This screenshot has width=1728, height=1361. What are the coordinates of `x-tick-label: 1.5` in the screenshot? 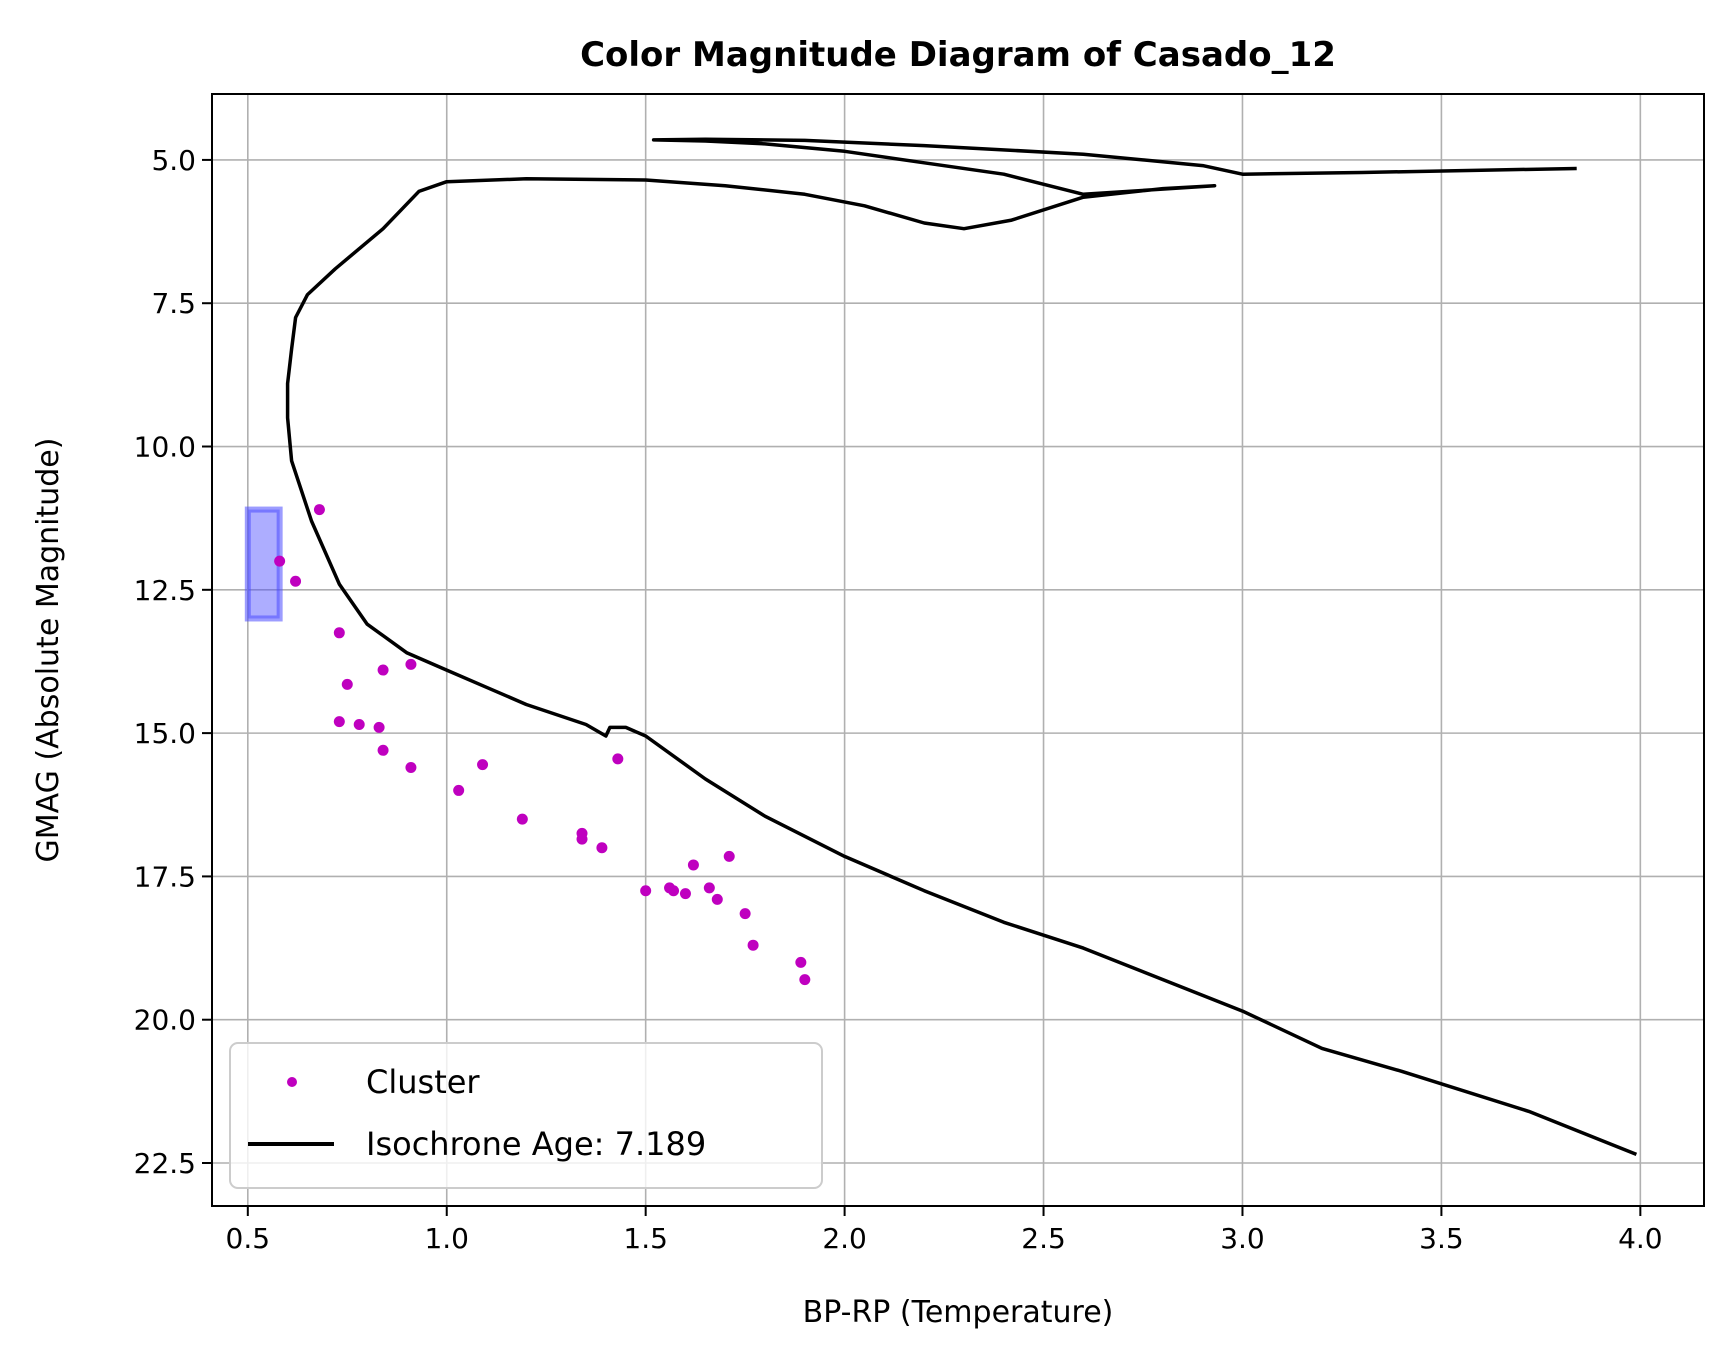 It's located at (645, 1238).